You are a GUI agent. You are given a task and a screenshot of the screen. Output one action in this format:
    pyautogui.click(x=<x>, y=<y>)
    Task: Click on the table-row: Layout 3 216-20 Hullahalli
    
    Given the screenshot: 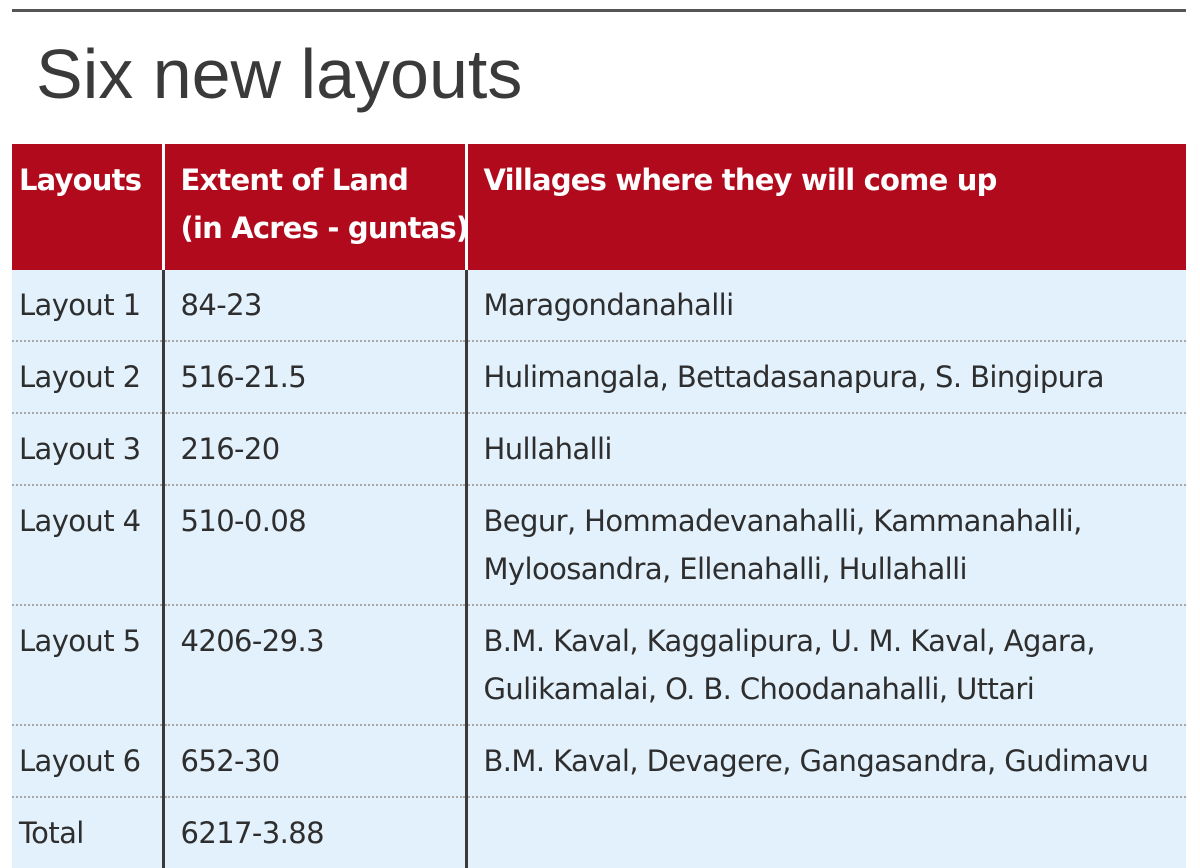 What is the action you would take?
    pyautogui.click(x=599, y=449)
    